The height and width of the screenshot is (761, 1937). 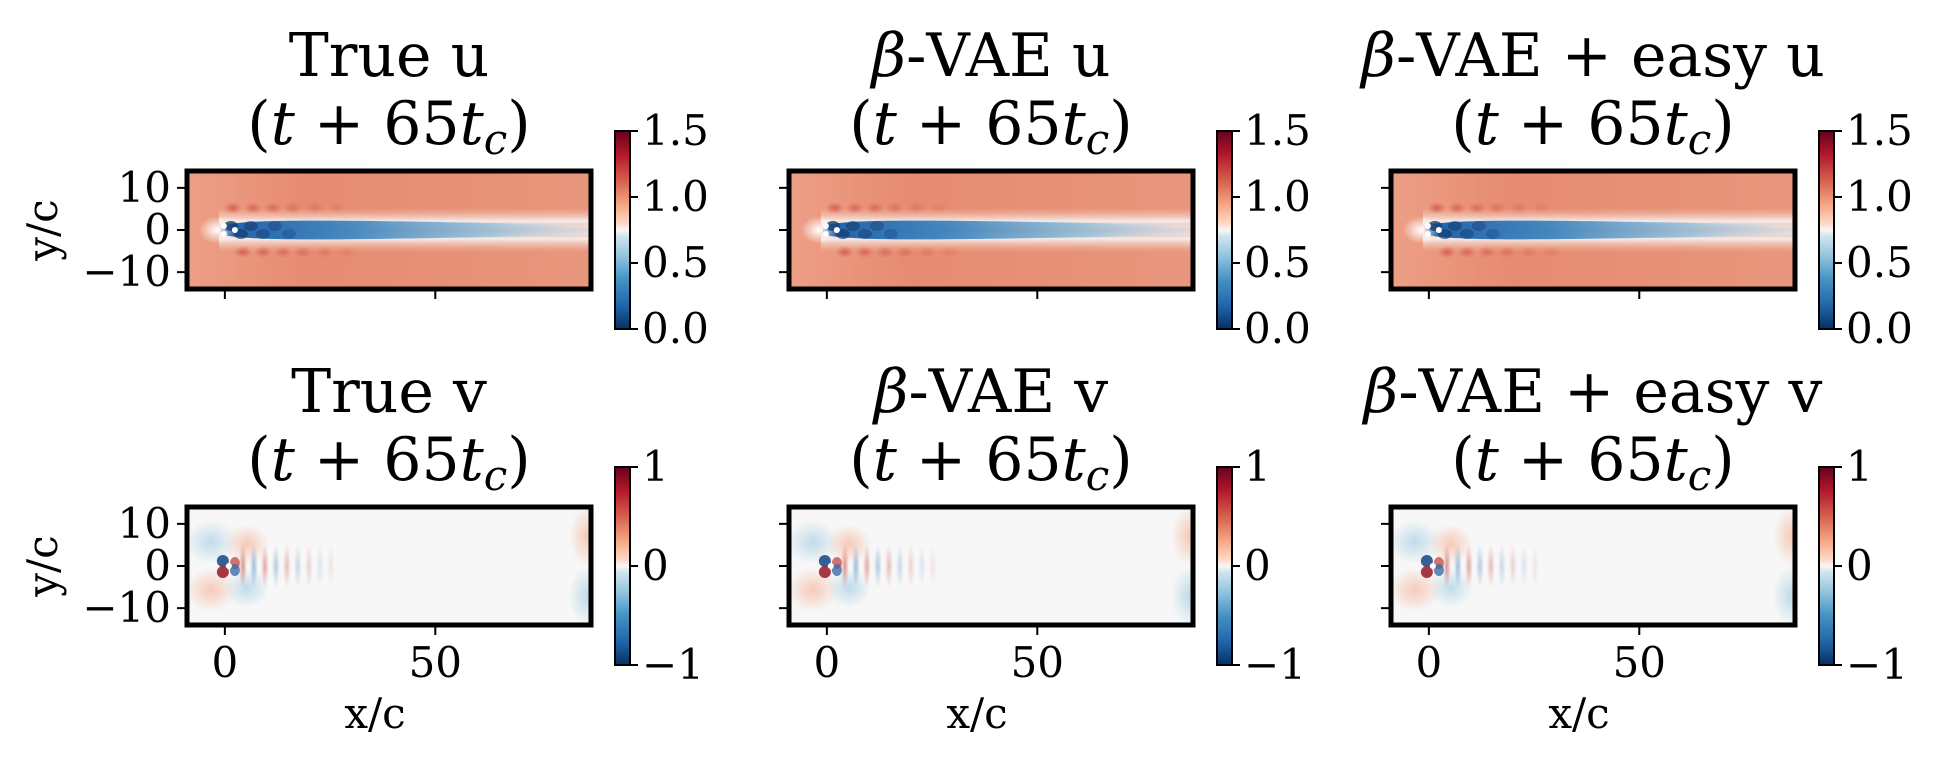 What do you see at coordinates (1009, 392) in the screenshot?
I see `title-text: -VAE v` at bounding box center [1009, 392].